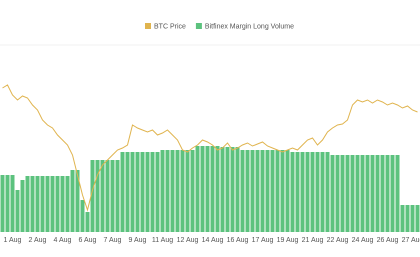 Image resolution: width=420 pixels, height=257 pixels. Describe the element at coordinates (363, 240) in the screenshot. I see `x-tick-label: 24 Aug` at that location.